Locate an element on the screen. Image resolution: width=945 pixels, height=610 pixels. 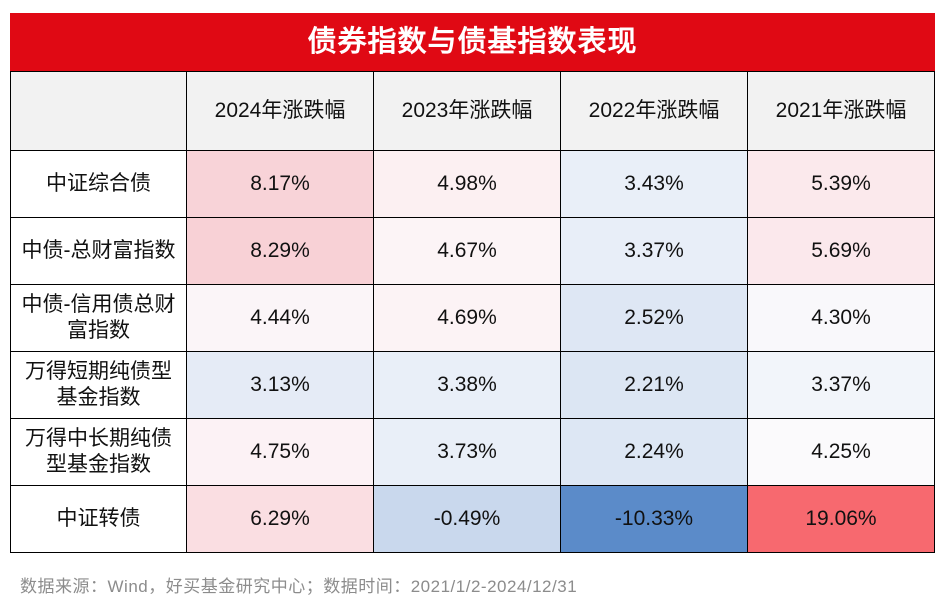
value-cell: 5.39% is located at coordinates (841, 184).